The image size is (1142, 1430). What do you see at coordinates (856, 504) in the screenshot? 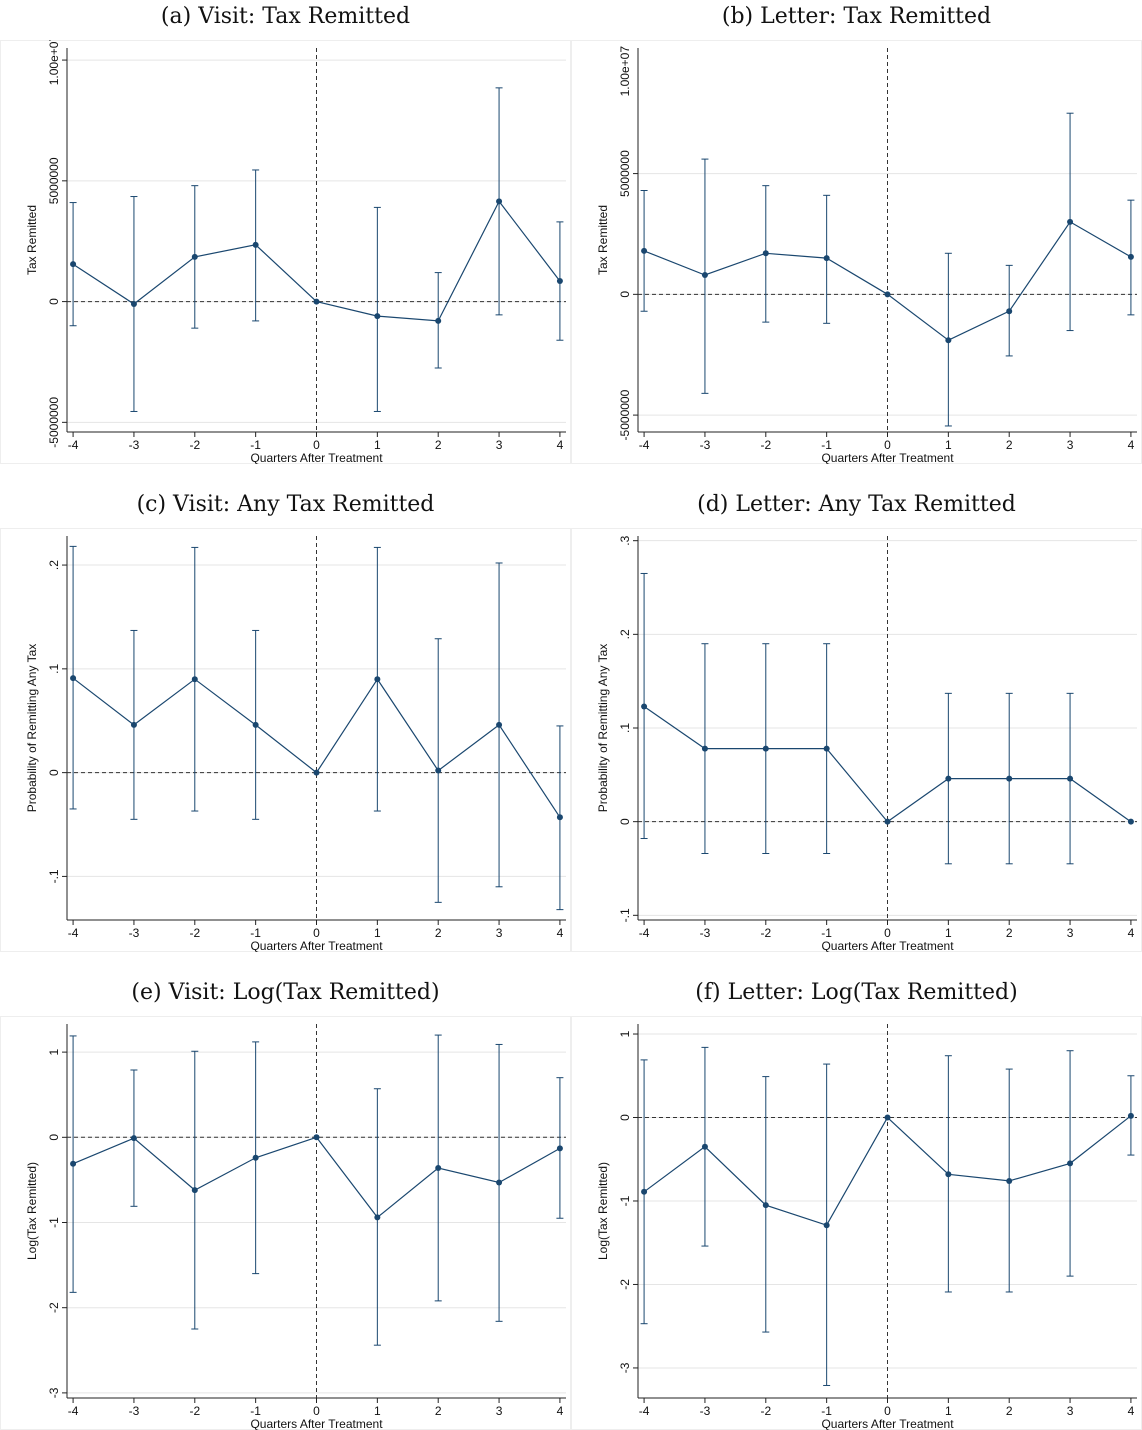
I see `panel-title: (d) Letter: Any Tax Remitted` at bounding box center [856, 504].